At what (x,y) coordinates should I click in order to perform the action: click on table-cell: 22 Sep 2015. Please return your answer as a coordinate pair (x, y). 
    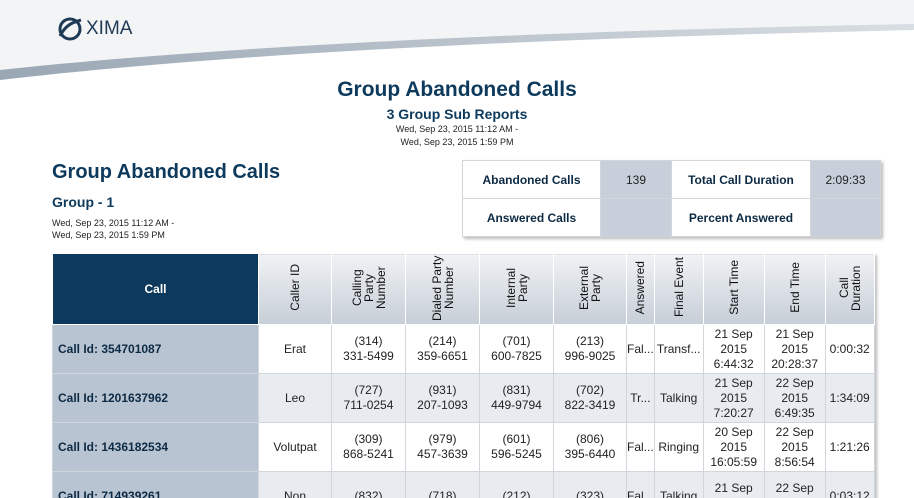
    Looking at the image, I should click on (794, 484).